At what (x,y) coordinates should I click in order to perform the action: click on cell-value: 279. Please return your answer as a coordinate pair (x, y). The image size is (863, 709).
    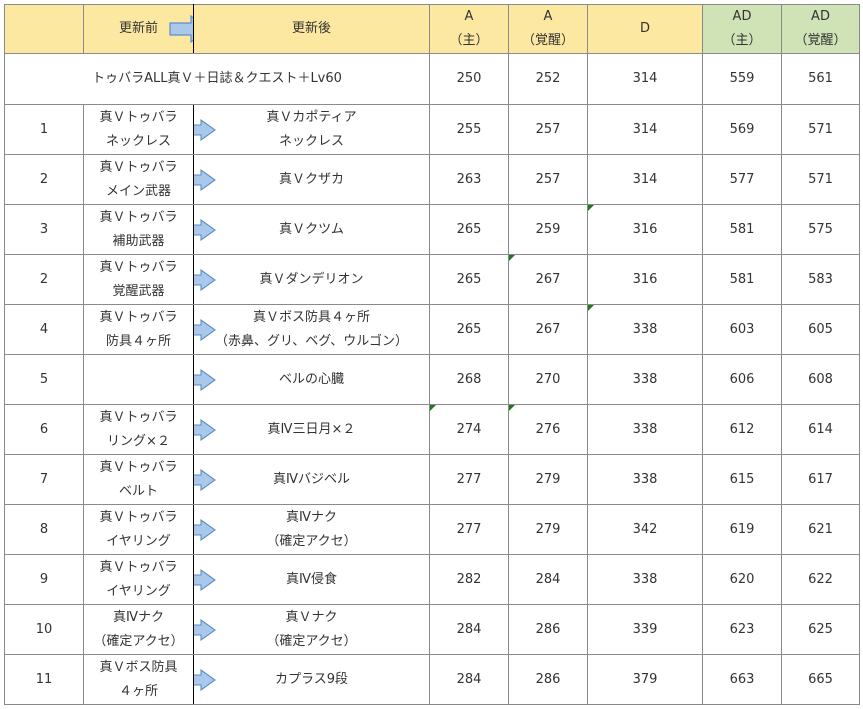
    Looking at the image, I should click on (548, 529).